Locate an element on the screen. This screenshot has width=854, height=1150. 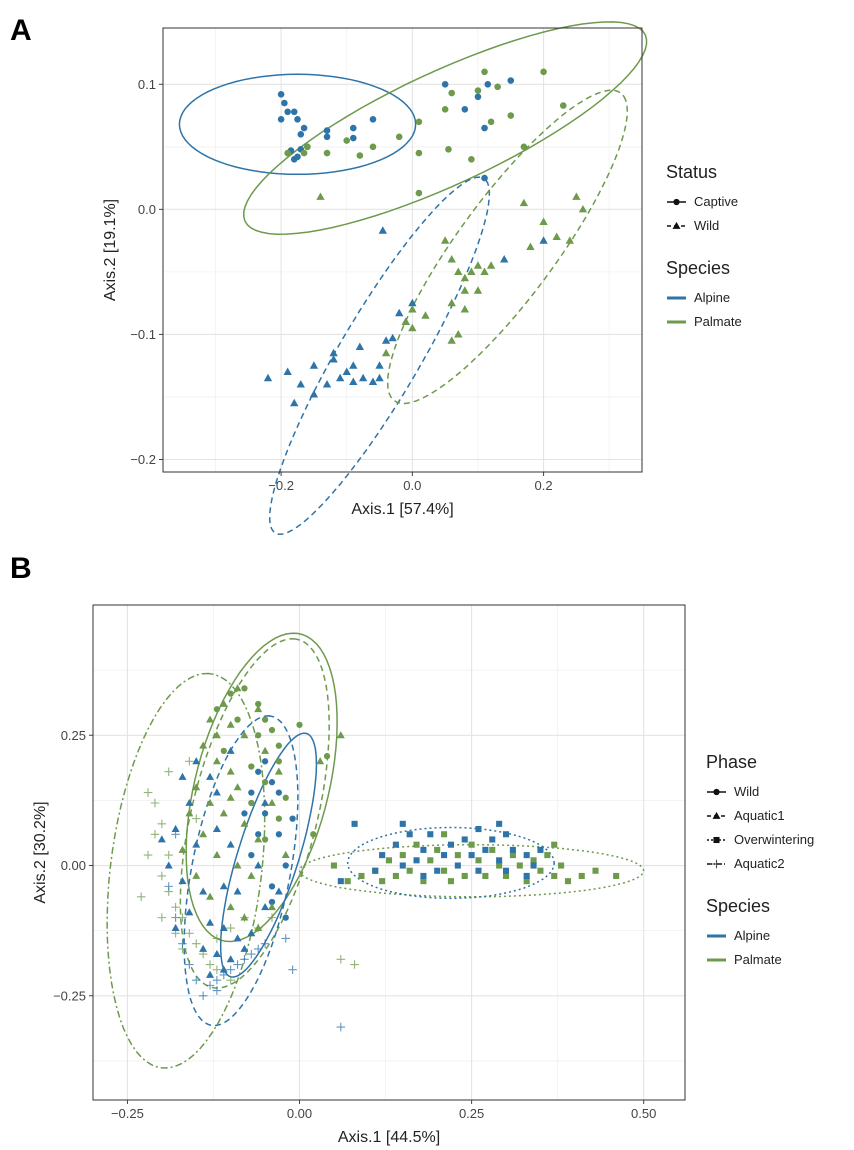
panel-b-x-tick-label: 0.25 is located at coordinates (471, 1113).